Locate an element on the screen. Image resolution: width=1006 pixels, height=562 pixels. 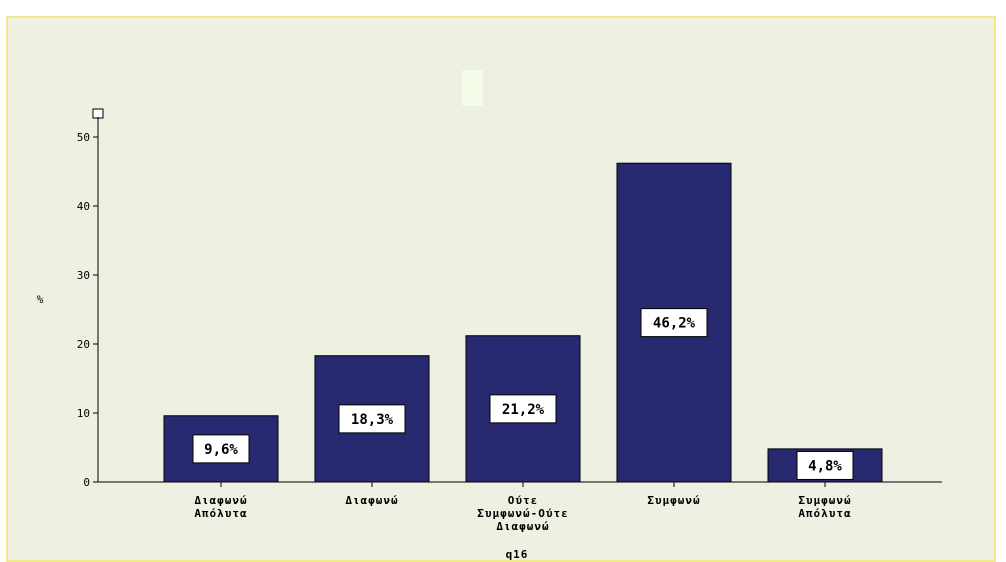
axis-end-marker is located at coordinates (98, 113).